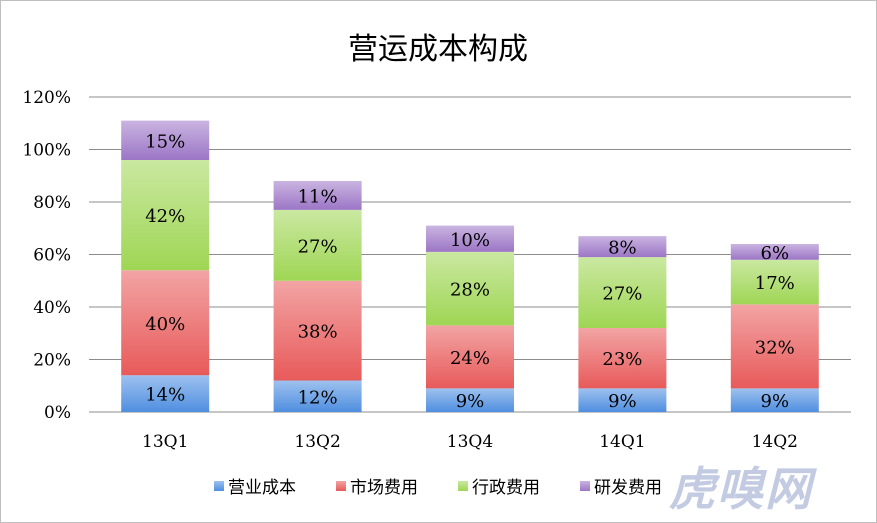  What do you see at coordinates (622, 442) in the screenshot?
I see `x-tick-label: 14Q1` at bounding box center [622, 442].